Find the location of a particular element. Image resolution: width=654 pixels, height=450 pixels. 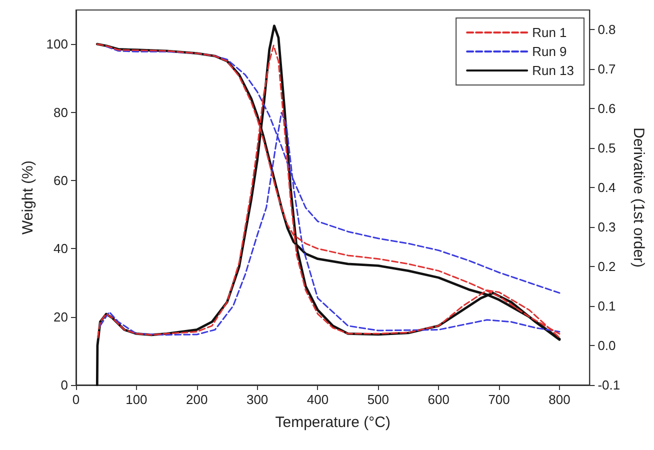

y-tick-label: 40 is located at coordinates (61, 248).